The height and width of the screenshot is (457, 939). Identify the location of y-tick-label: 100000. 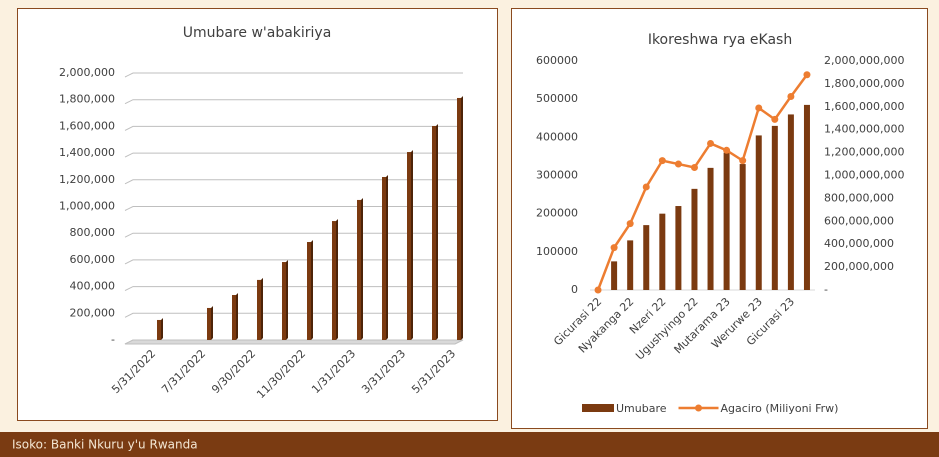
(557, 251).